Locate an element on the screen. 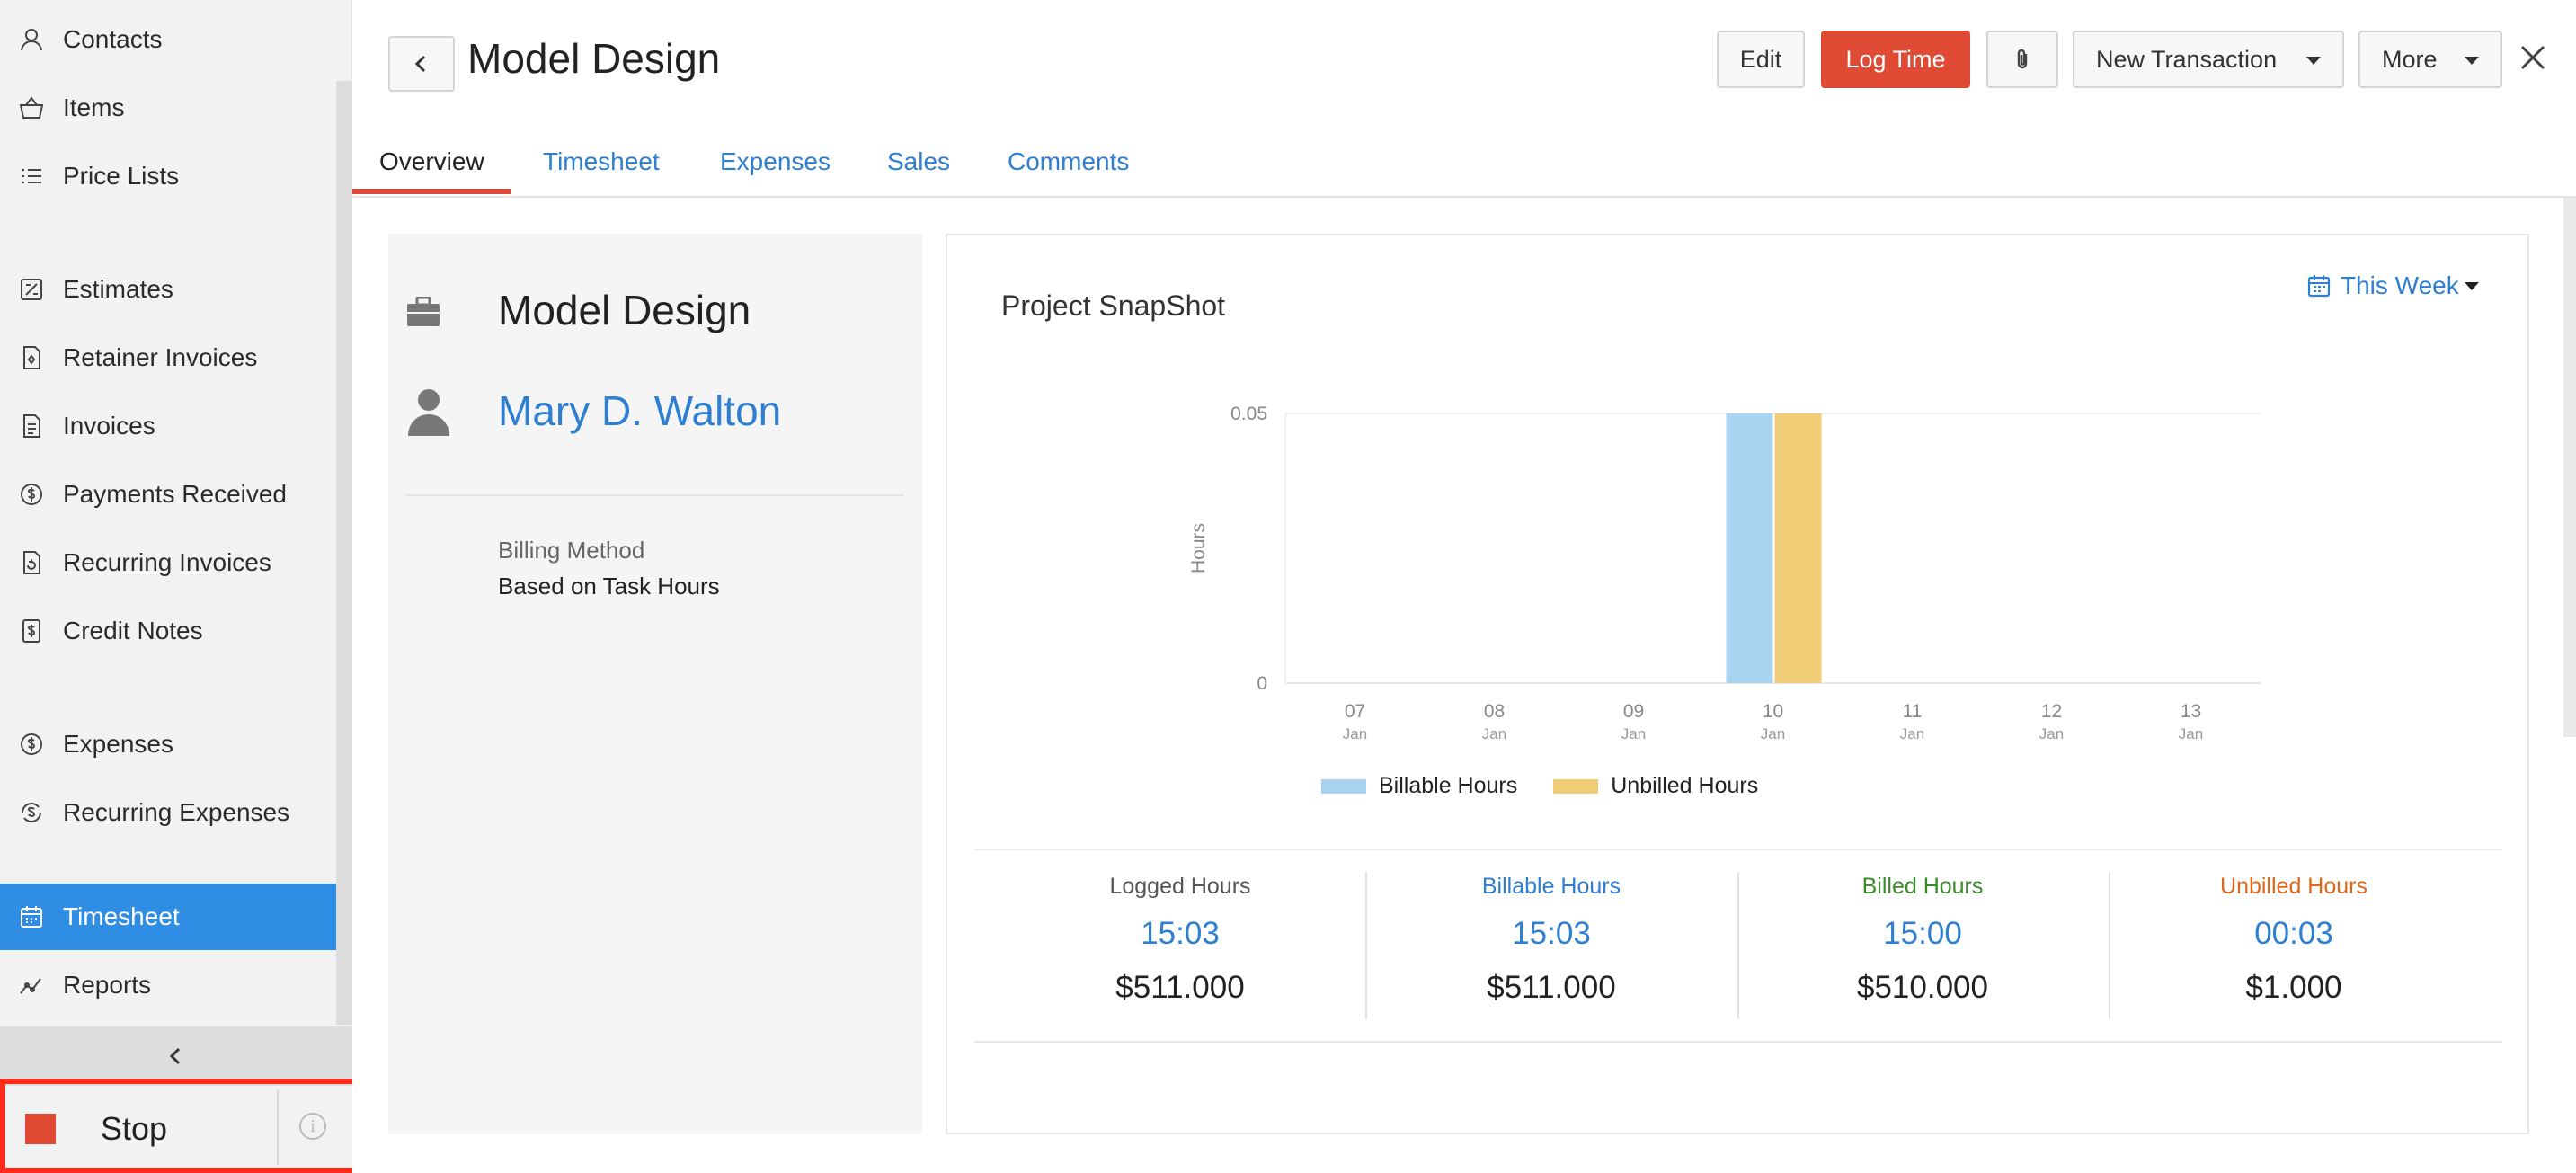  sidebar-item-price-lists: Price Lists is located at coordinates (168, 176).